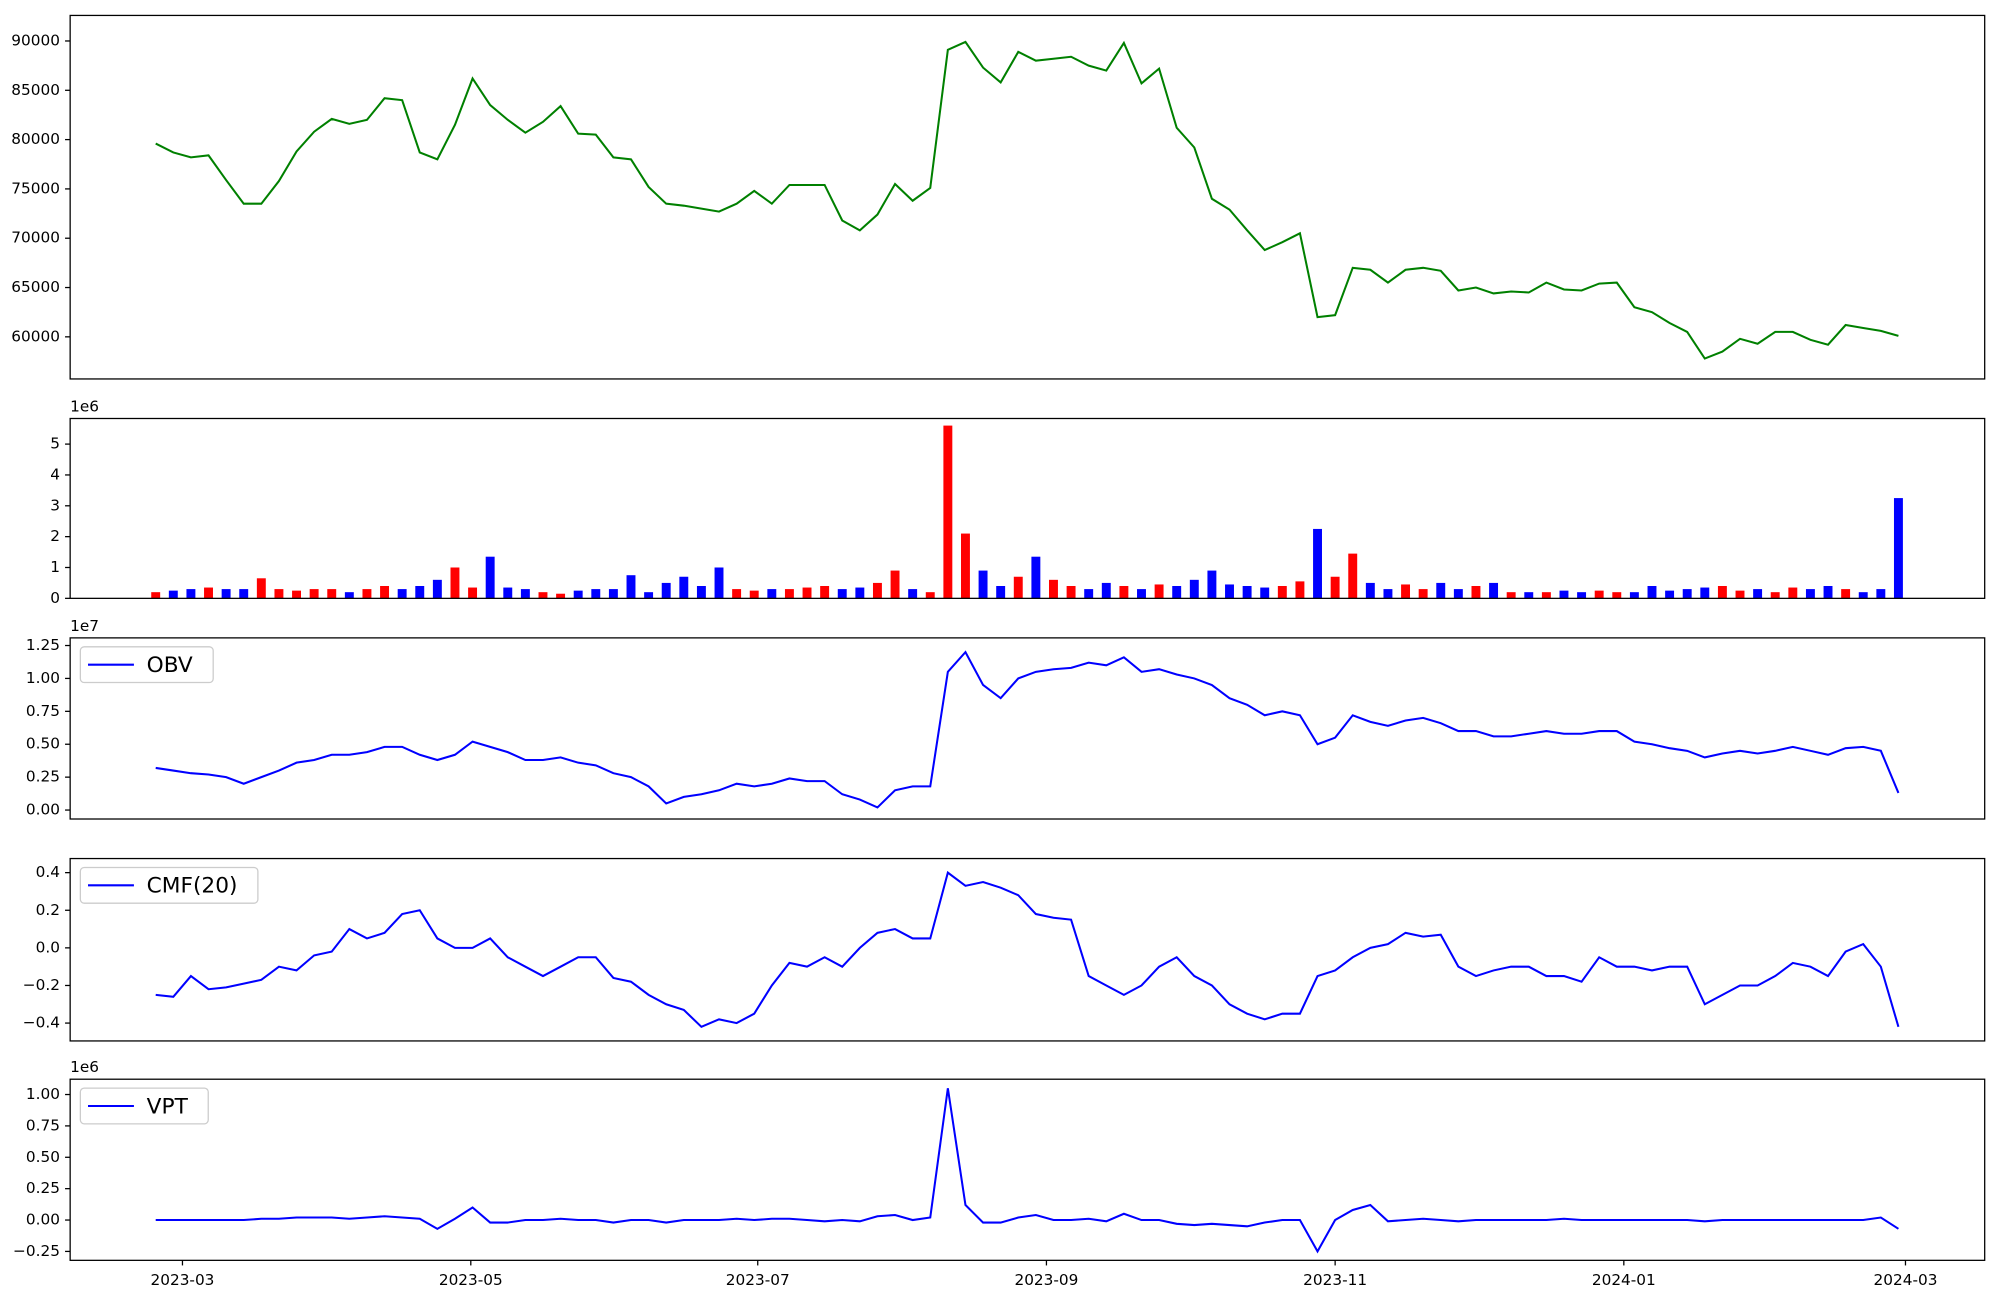  Describe the element at coordinates (35, 40) in the screenshot. I see `y-tick-label: 90000` at that location.